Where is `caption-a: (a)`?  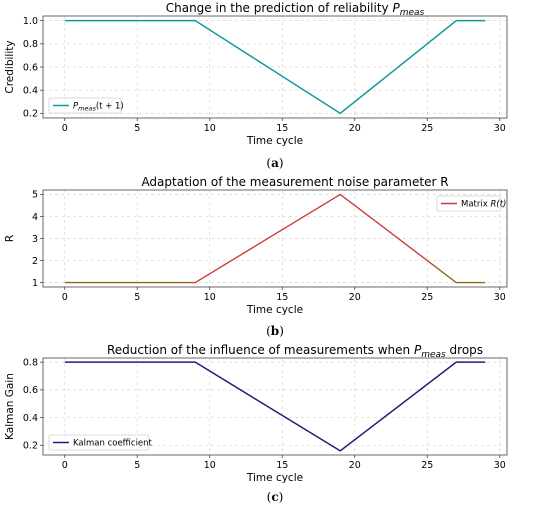 caption-a: (a) is located at coordinates (274, 163).